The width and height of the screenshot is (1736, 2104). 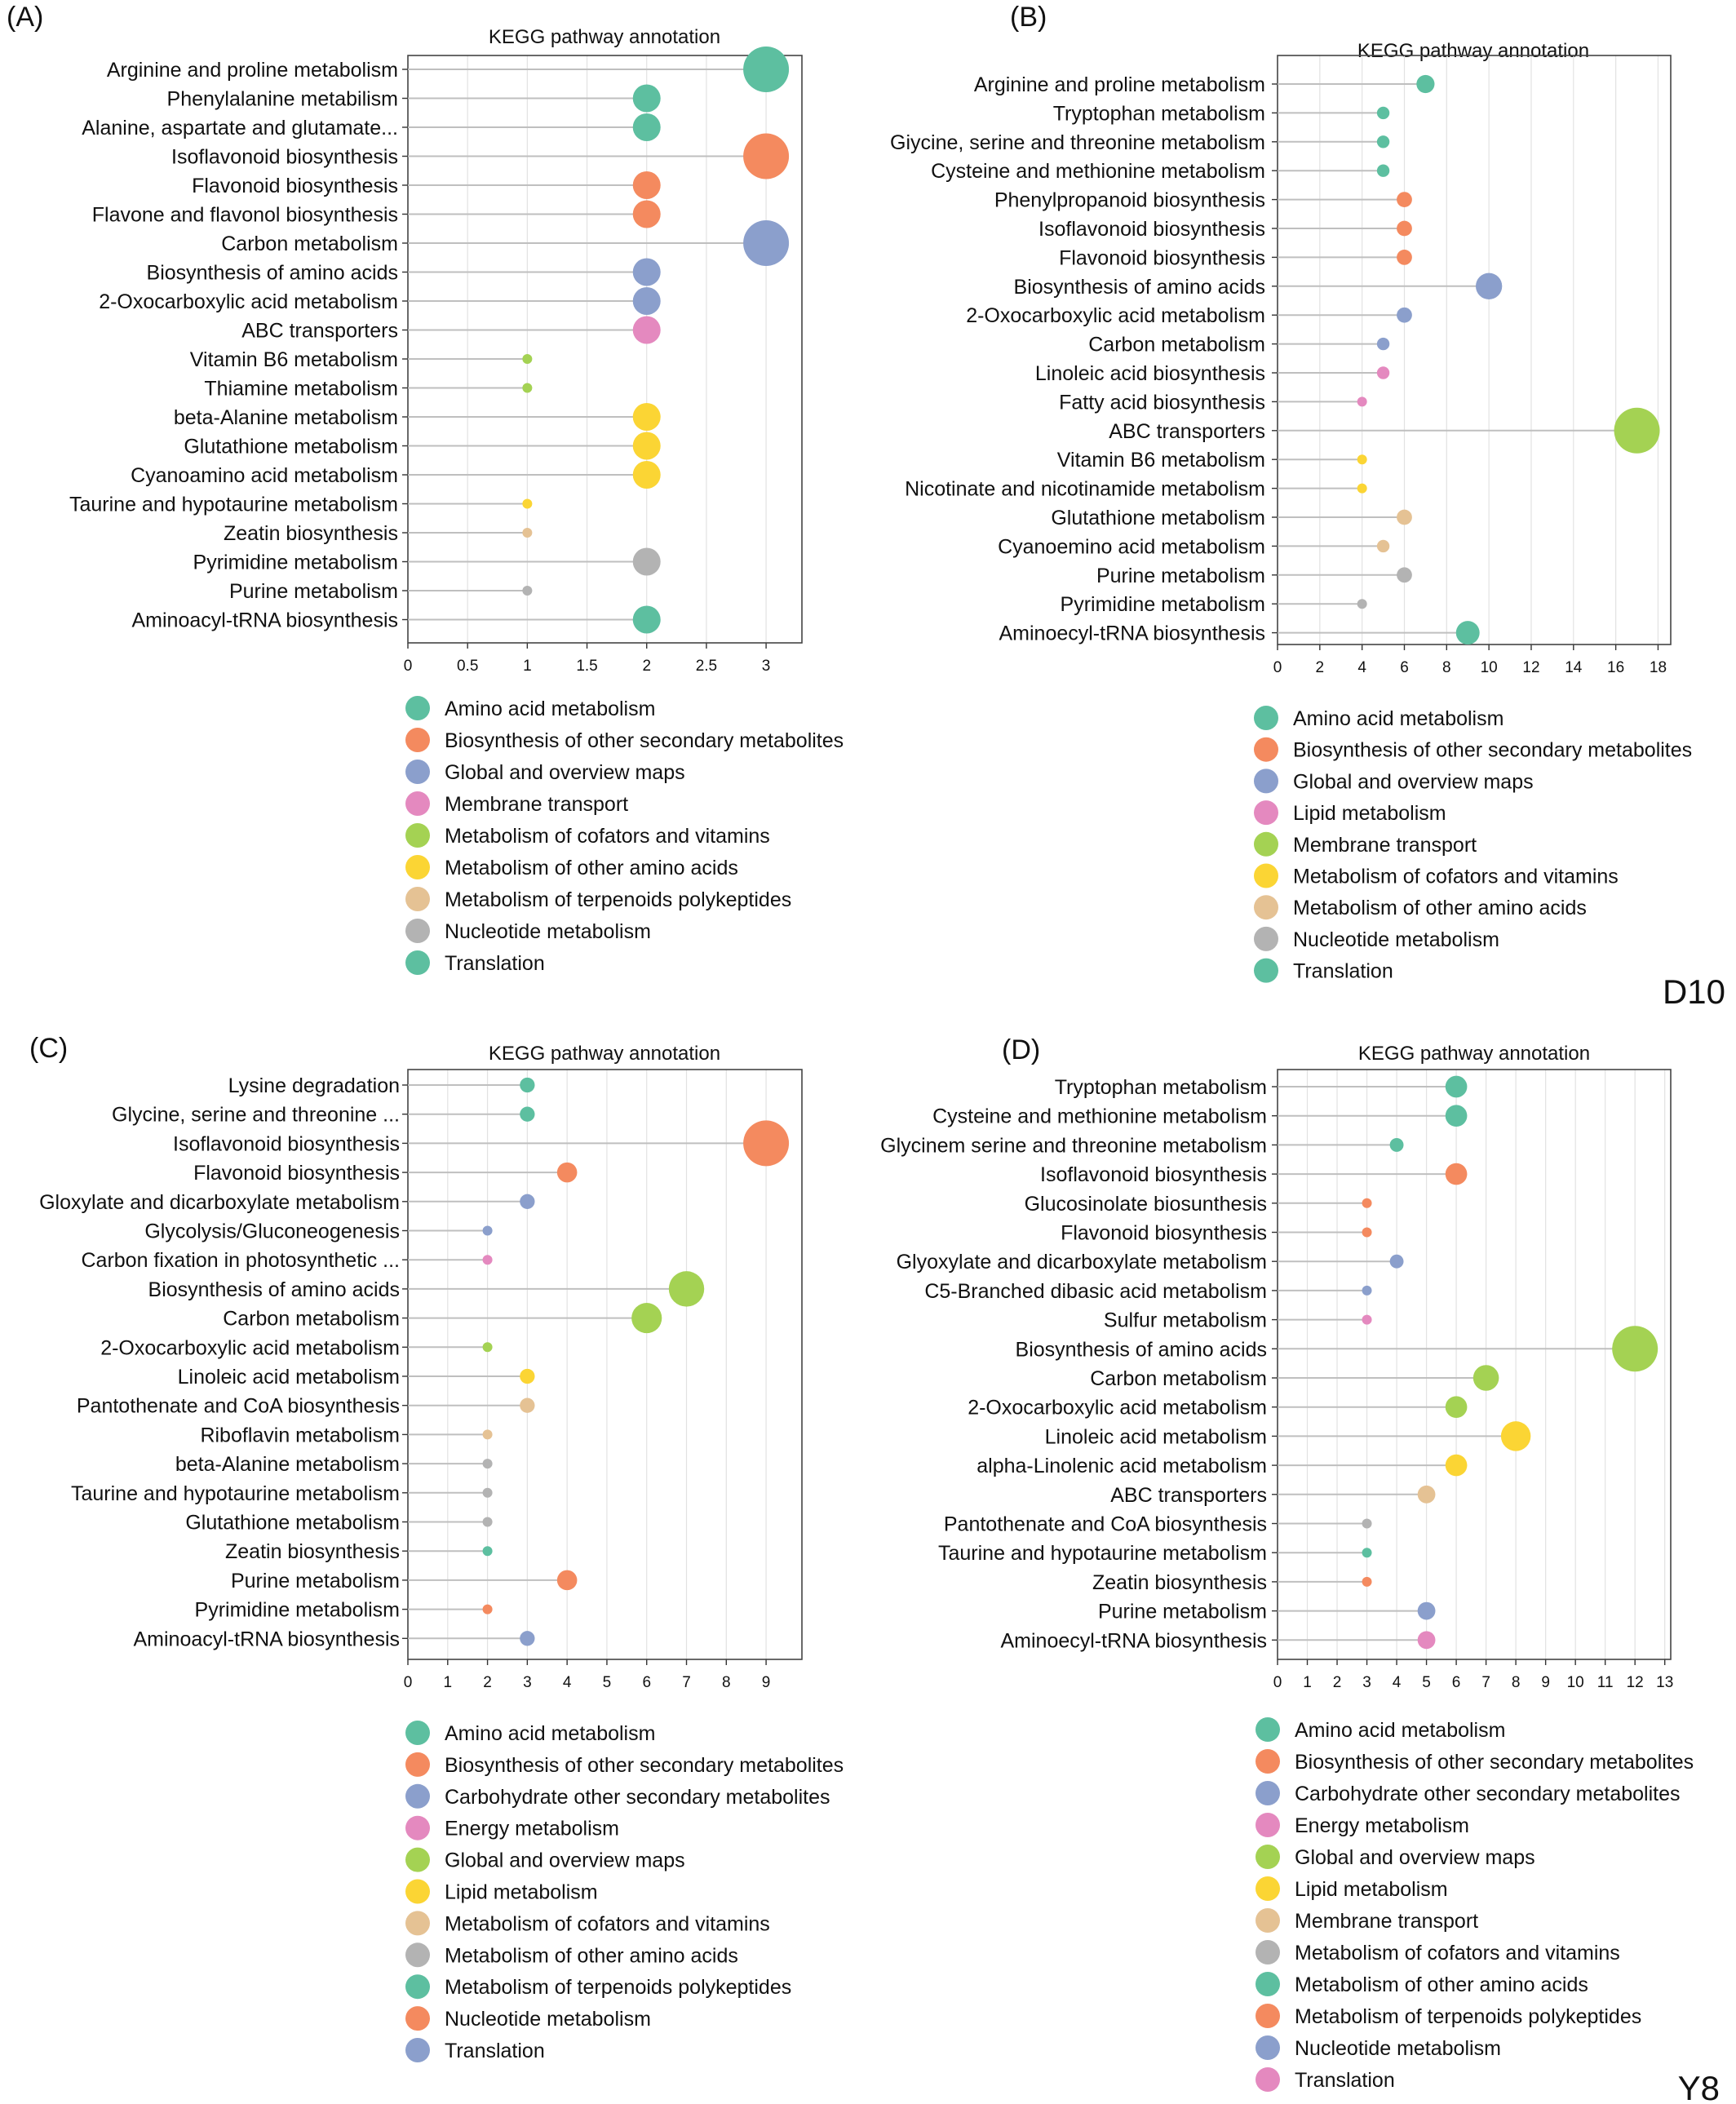 What do you see at coordinates (1367, 1290) in the screenshot?
I see `point-c5-branched-dibasic-acid-metabolism` at bounding box center [1367, 1290].